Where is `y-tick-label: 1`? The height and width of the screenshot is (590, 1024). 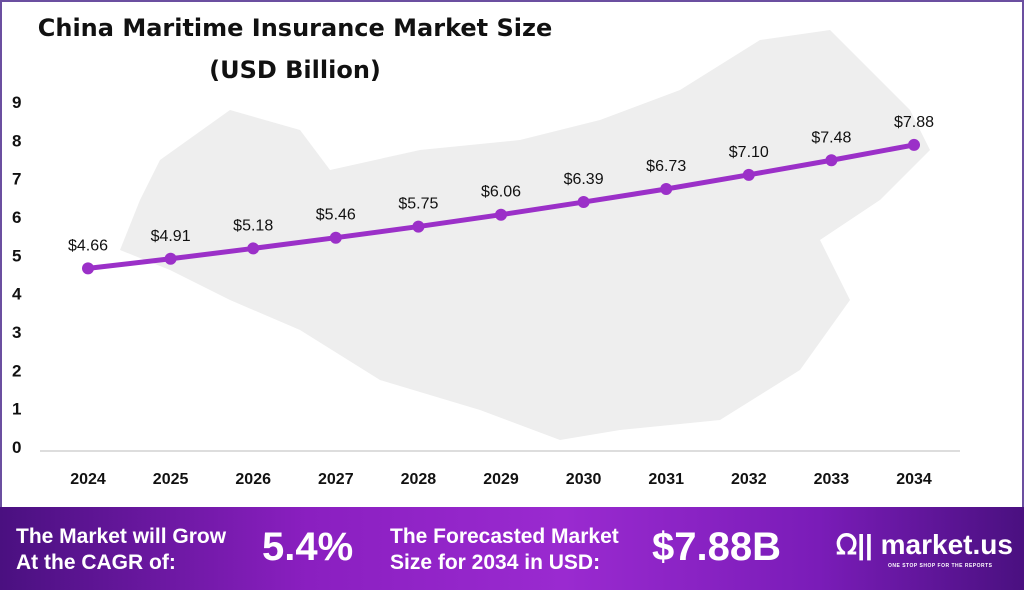 y-tick-label: 1 is located at coordinates (16, 409).